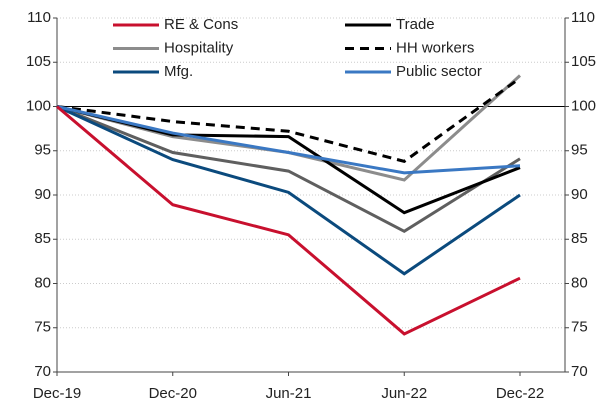 This screenshot has width=616, height=405. I want to click on y-tick-label: 85, so click(42, 238).